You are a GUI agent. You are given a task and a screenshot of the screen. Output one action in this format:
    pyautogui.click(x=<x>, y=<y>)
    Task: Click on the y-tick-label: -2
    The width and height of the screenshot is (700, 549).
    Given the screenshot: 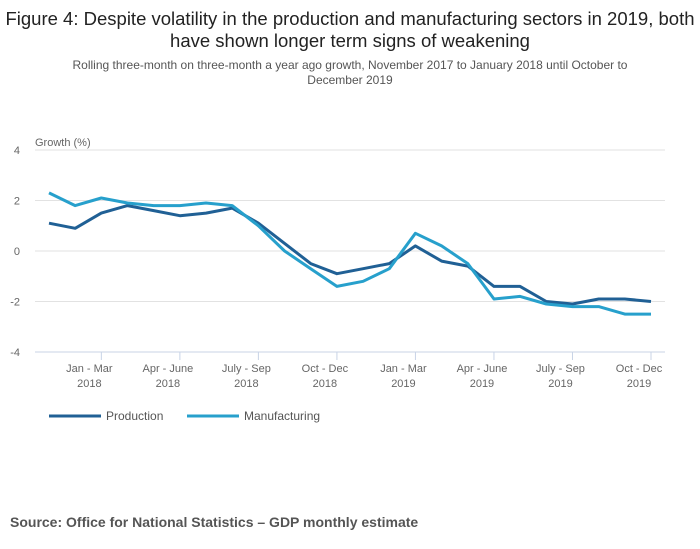 What is the action you would take?
    pyautogui.click(x=15, y=303)
    